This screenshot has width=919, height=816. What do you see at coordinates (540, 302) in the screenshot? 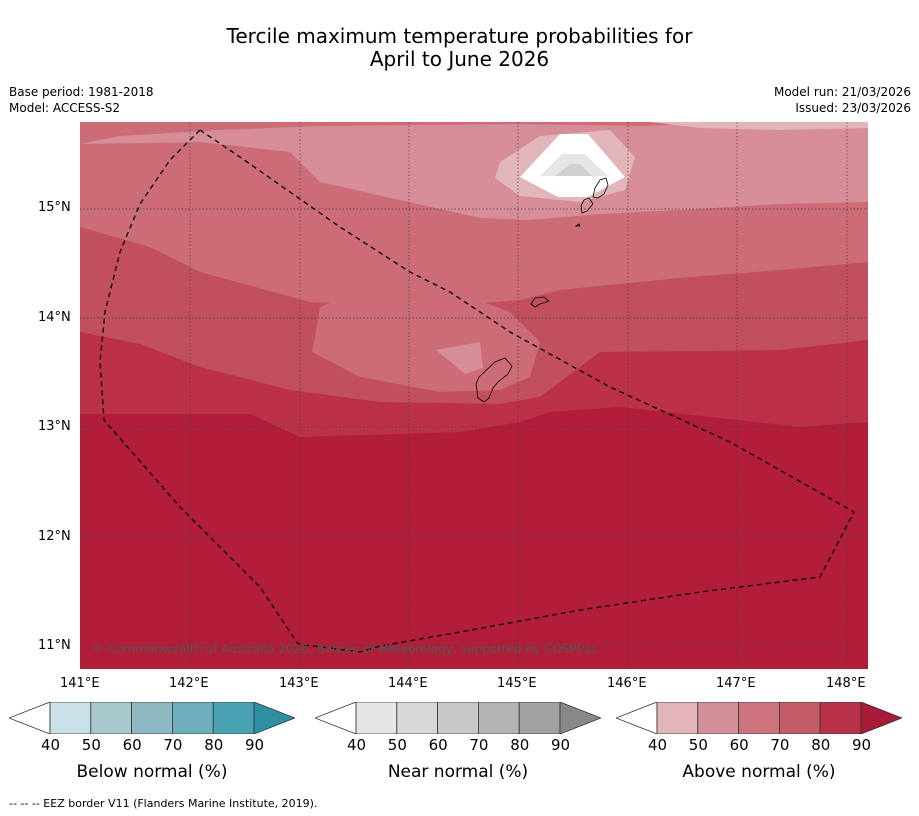
I see `rota-island` at bounding box center [540, 302].